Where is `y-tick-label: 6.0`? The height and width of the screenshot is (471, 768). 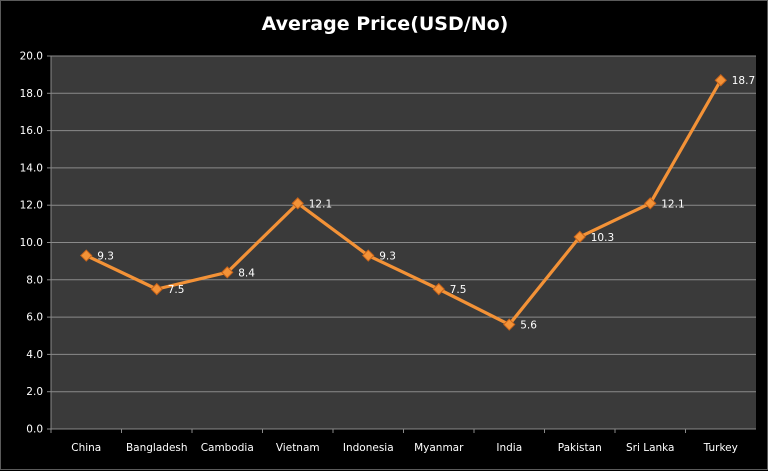
y-tick-label: 6.0 is located at coordinates (34, 318).